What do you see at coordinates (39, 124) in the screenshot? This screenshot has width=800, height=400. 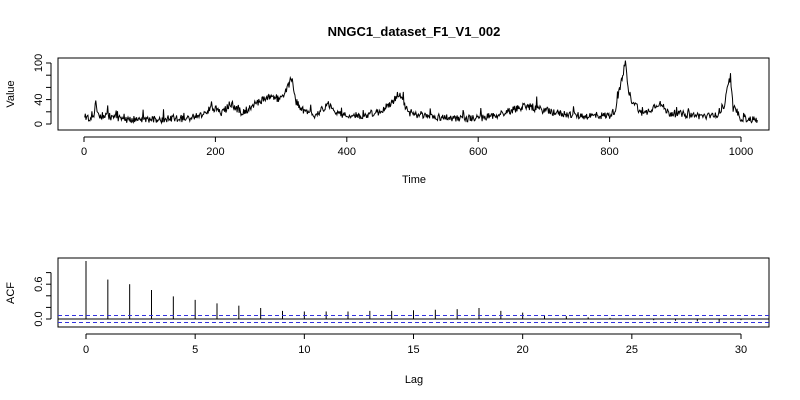 I see `y-tick-label: 0` at bounding box center [39, 124].